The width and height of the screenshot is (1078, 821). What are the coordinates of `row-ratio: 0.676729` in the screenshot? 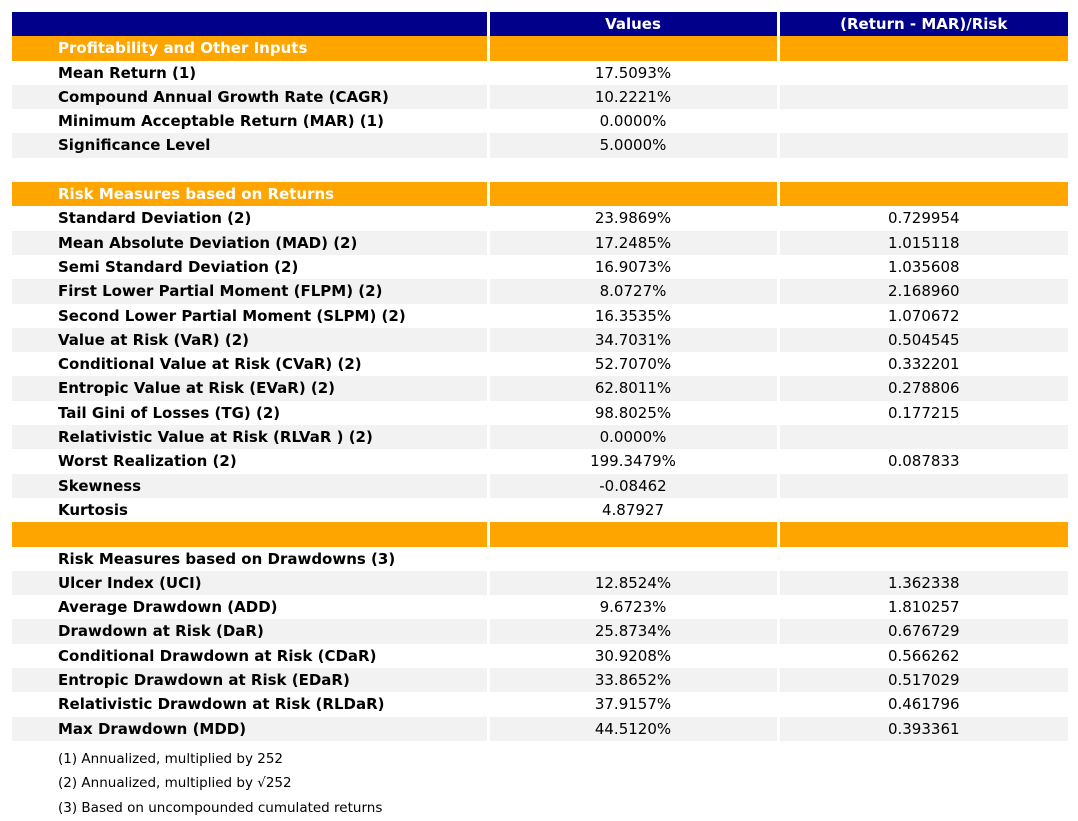 It's located at (922, 631).